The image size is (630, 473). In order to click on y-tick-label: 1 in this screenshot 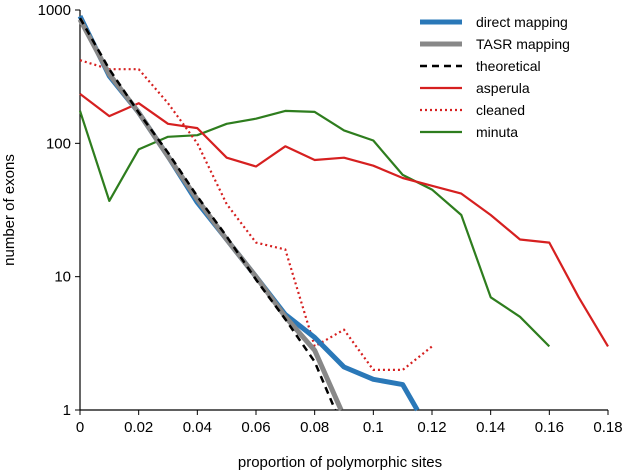, I will do `click(67, 410)`.